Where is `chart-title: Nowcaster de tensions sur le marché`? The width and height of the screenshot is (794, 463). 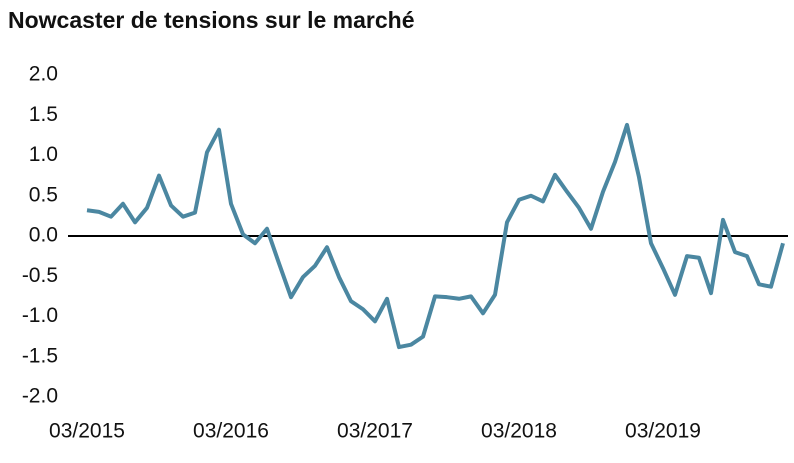
chart-title: Nowcaster de tensions sur le marché is located at coordinates (211, 20).